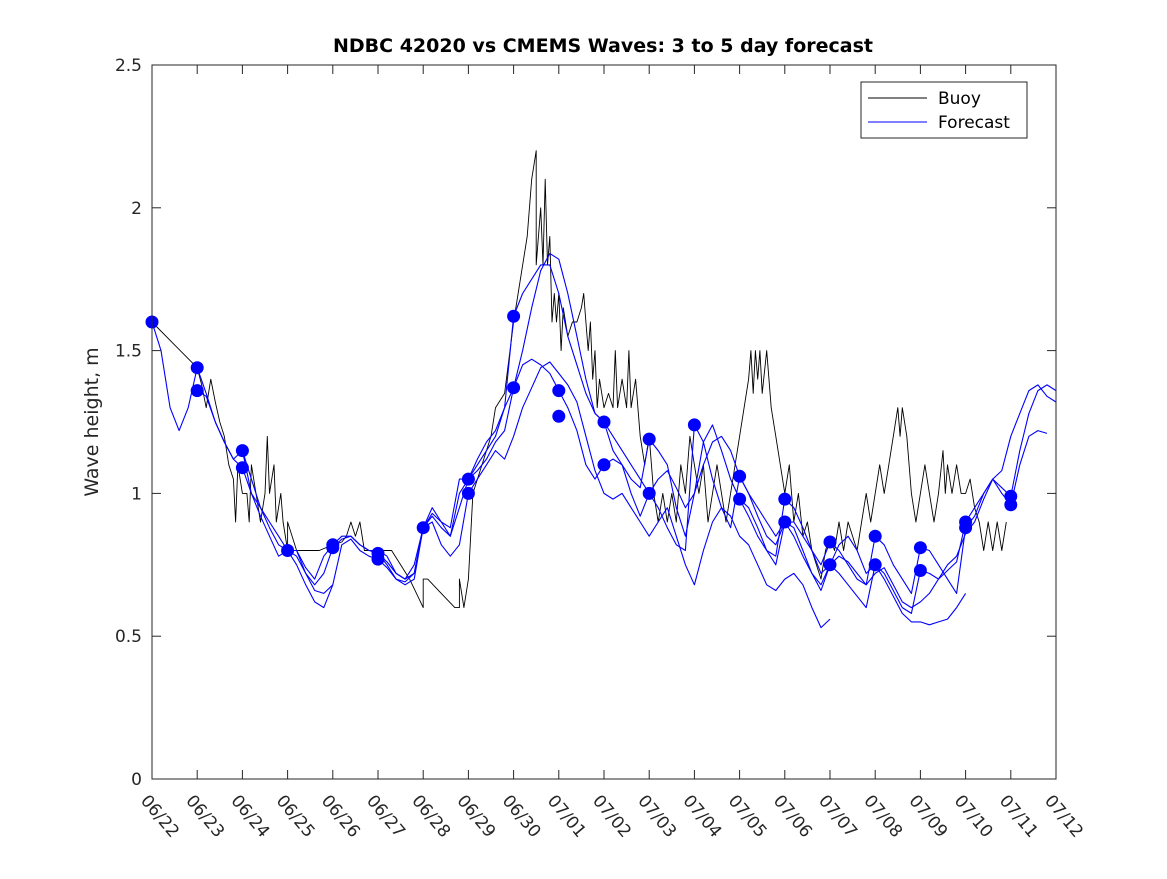 The width and height of the screenshot is (1167, 879). Describe the element at coordinates (159, 816) in the screenshot. I see `x-tick-label: 06/22` at that location.